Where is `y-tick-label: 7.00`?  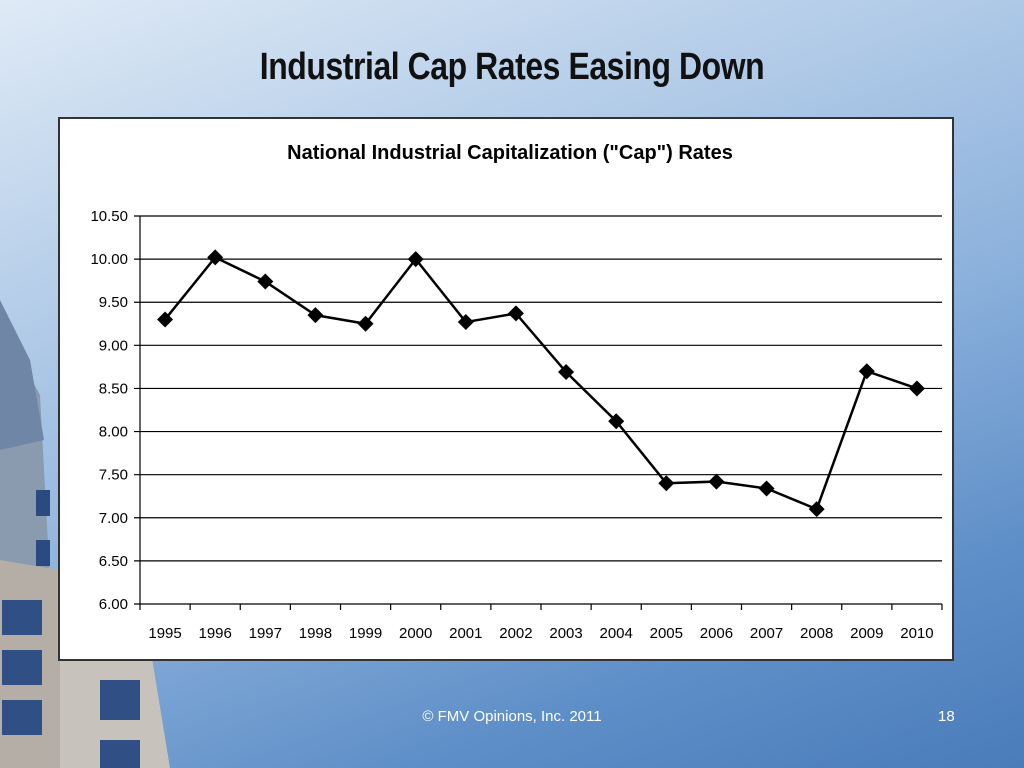
y-tick-label: 7.00 is located at coordinates (113, 518).